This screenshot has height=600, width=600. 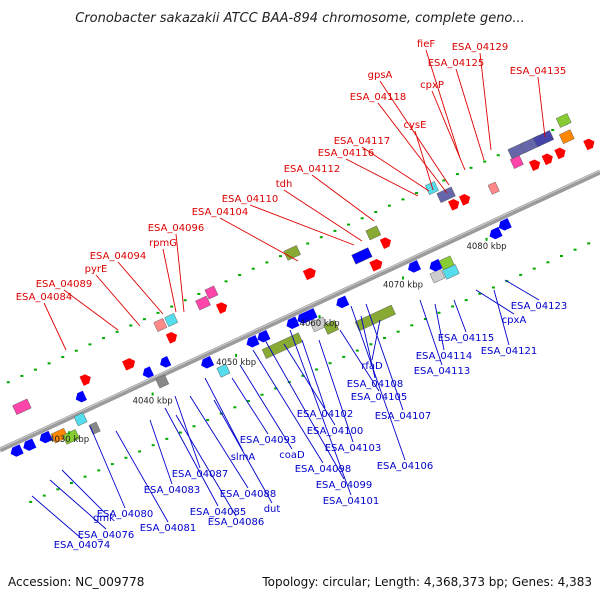 What do you see at coordinates (346, 153) in the screenshot?
I see `gene-label: ESA_04116` at bounding box center [346, 153].